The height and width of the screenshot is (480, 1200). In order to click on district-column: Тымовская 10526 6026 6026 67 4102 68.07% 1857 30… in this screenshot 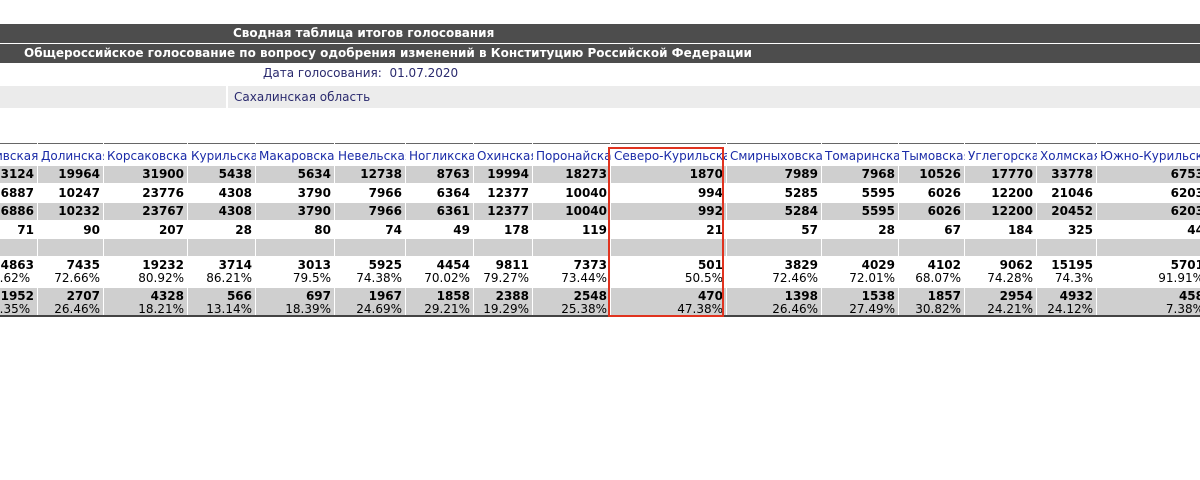, I will do `click(935, 229)`.